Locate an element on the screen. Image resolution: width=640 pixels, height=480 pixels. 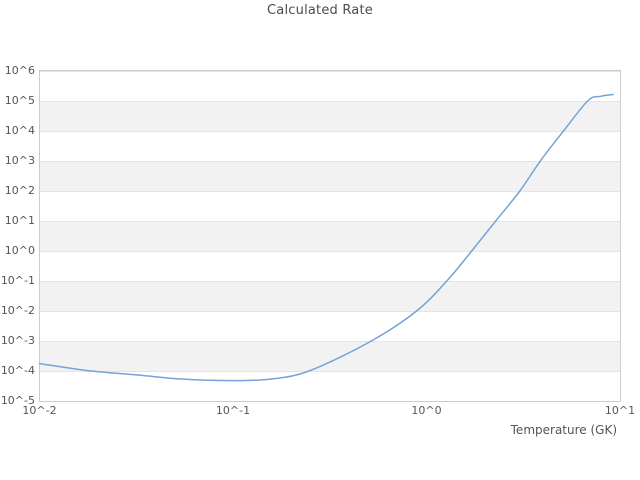
x-axis-label: Temperature (GK) is located at coordinates (563, 430).